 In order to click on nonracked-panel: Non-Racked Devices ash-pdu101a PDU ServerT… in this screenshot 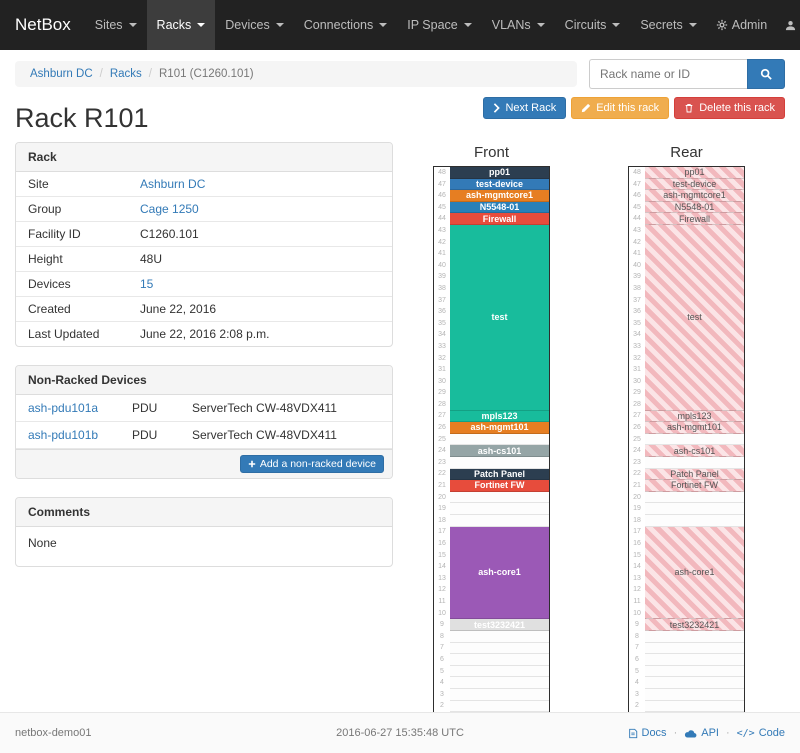, I will do `click(204, 422)`.